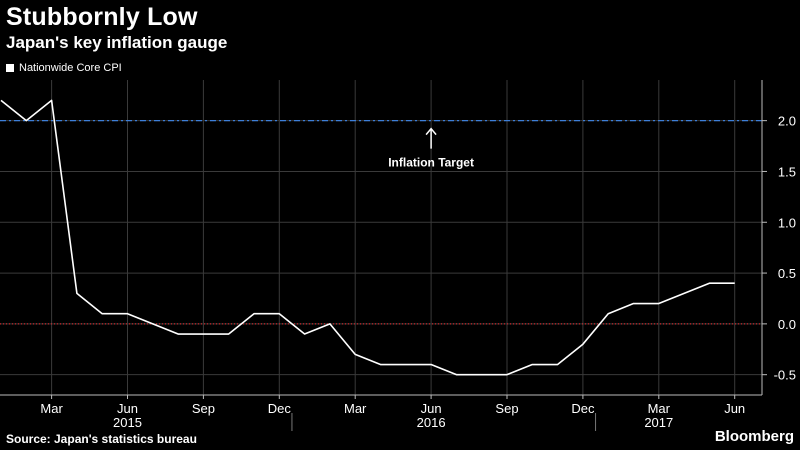  I want to click on source-note: Source: Japan's statistics bureau, so click(101, 439).